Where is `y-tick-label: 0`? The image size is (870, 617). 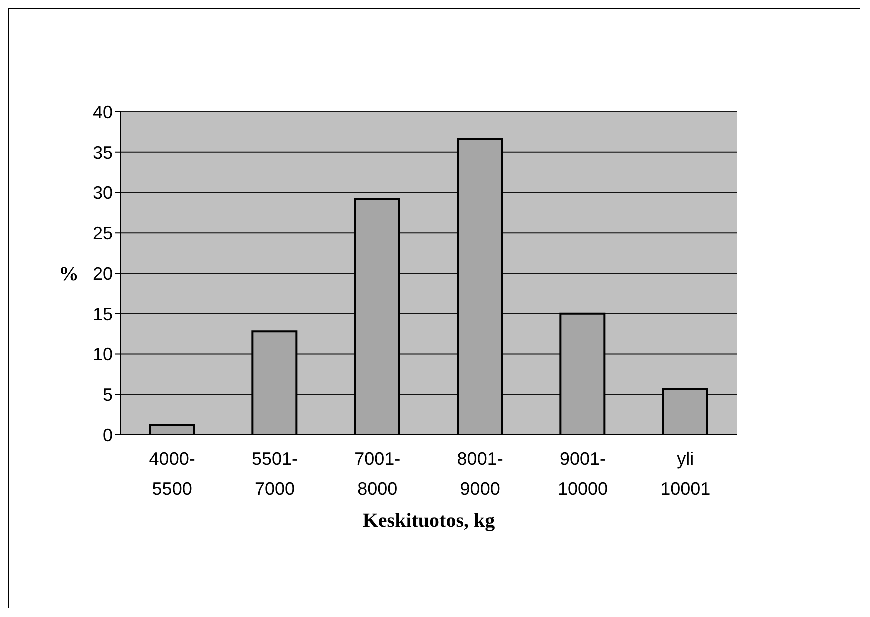 y-tick-label: 0 is located at coordinates (107, 435).